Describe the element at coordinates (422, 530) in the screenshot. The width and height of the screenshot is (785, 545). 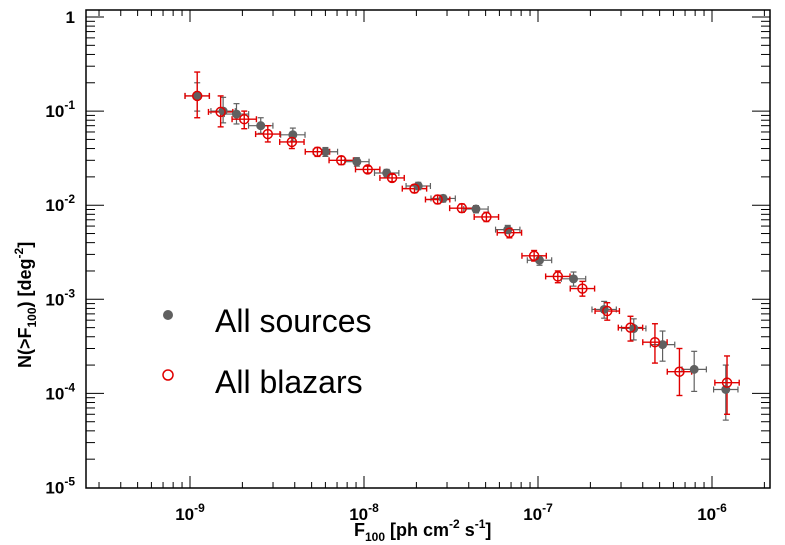
I see `x-axis-title: F100 [ph cm-2 s-1]` at that location.